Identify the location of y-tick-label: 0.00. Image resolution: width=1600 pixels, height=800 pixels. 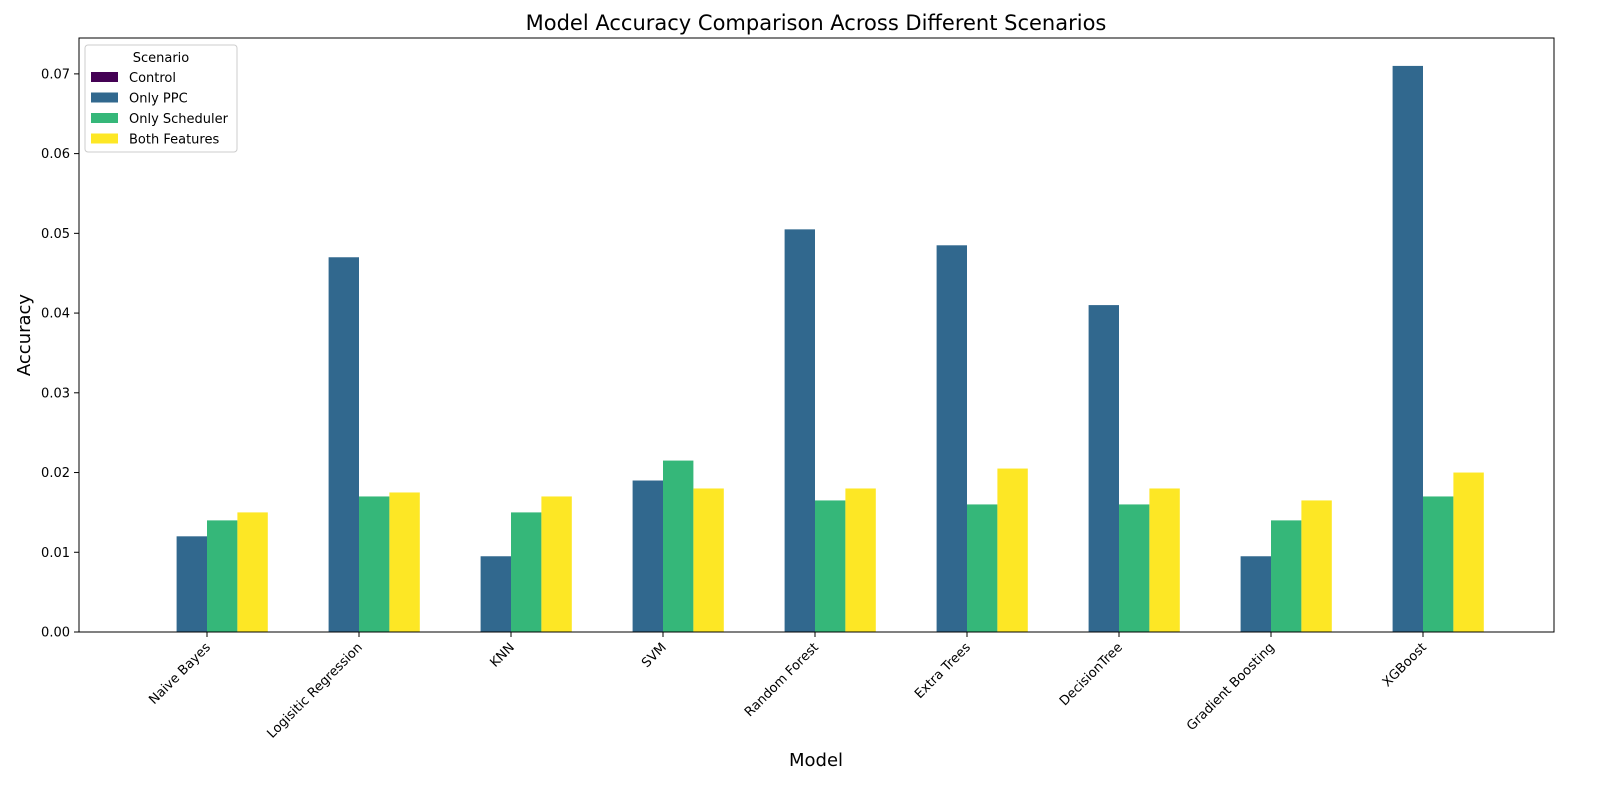
(55, 633).